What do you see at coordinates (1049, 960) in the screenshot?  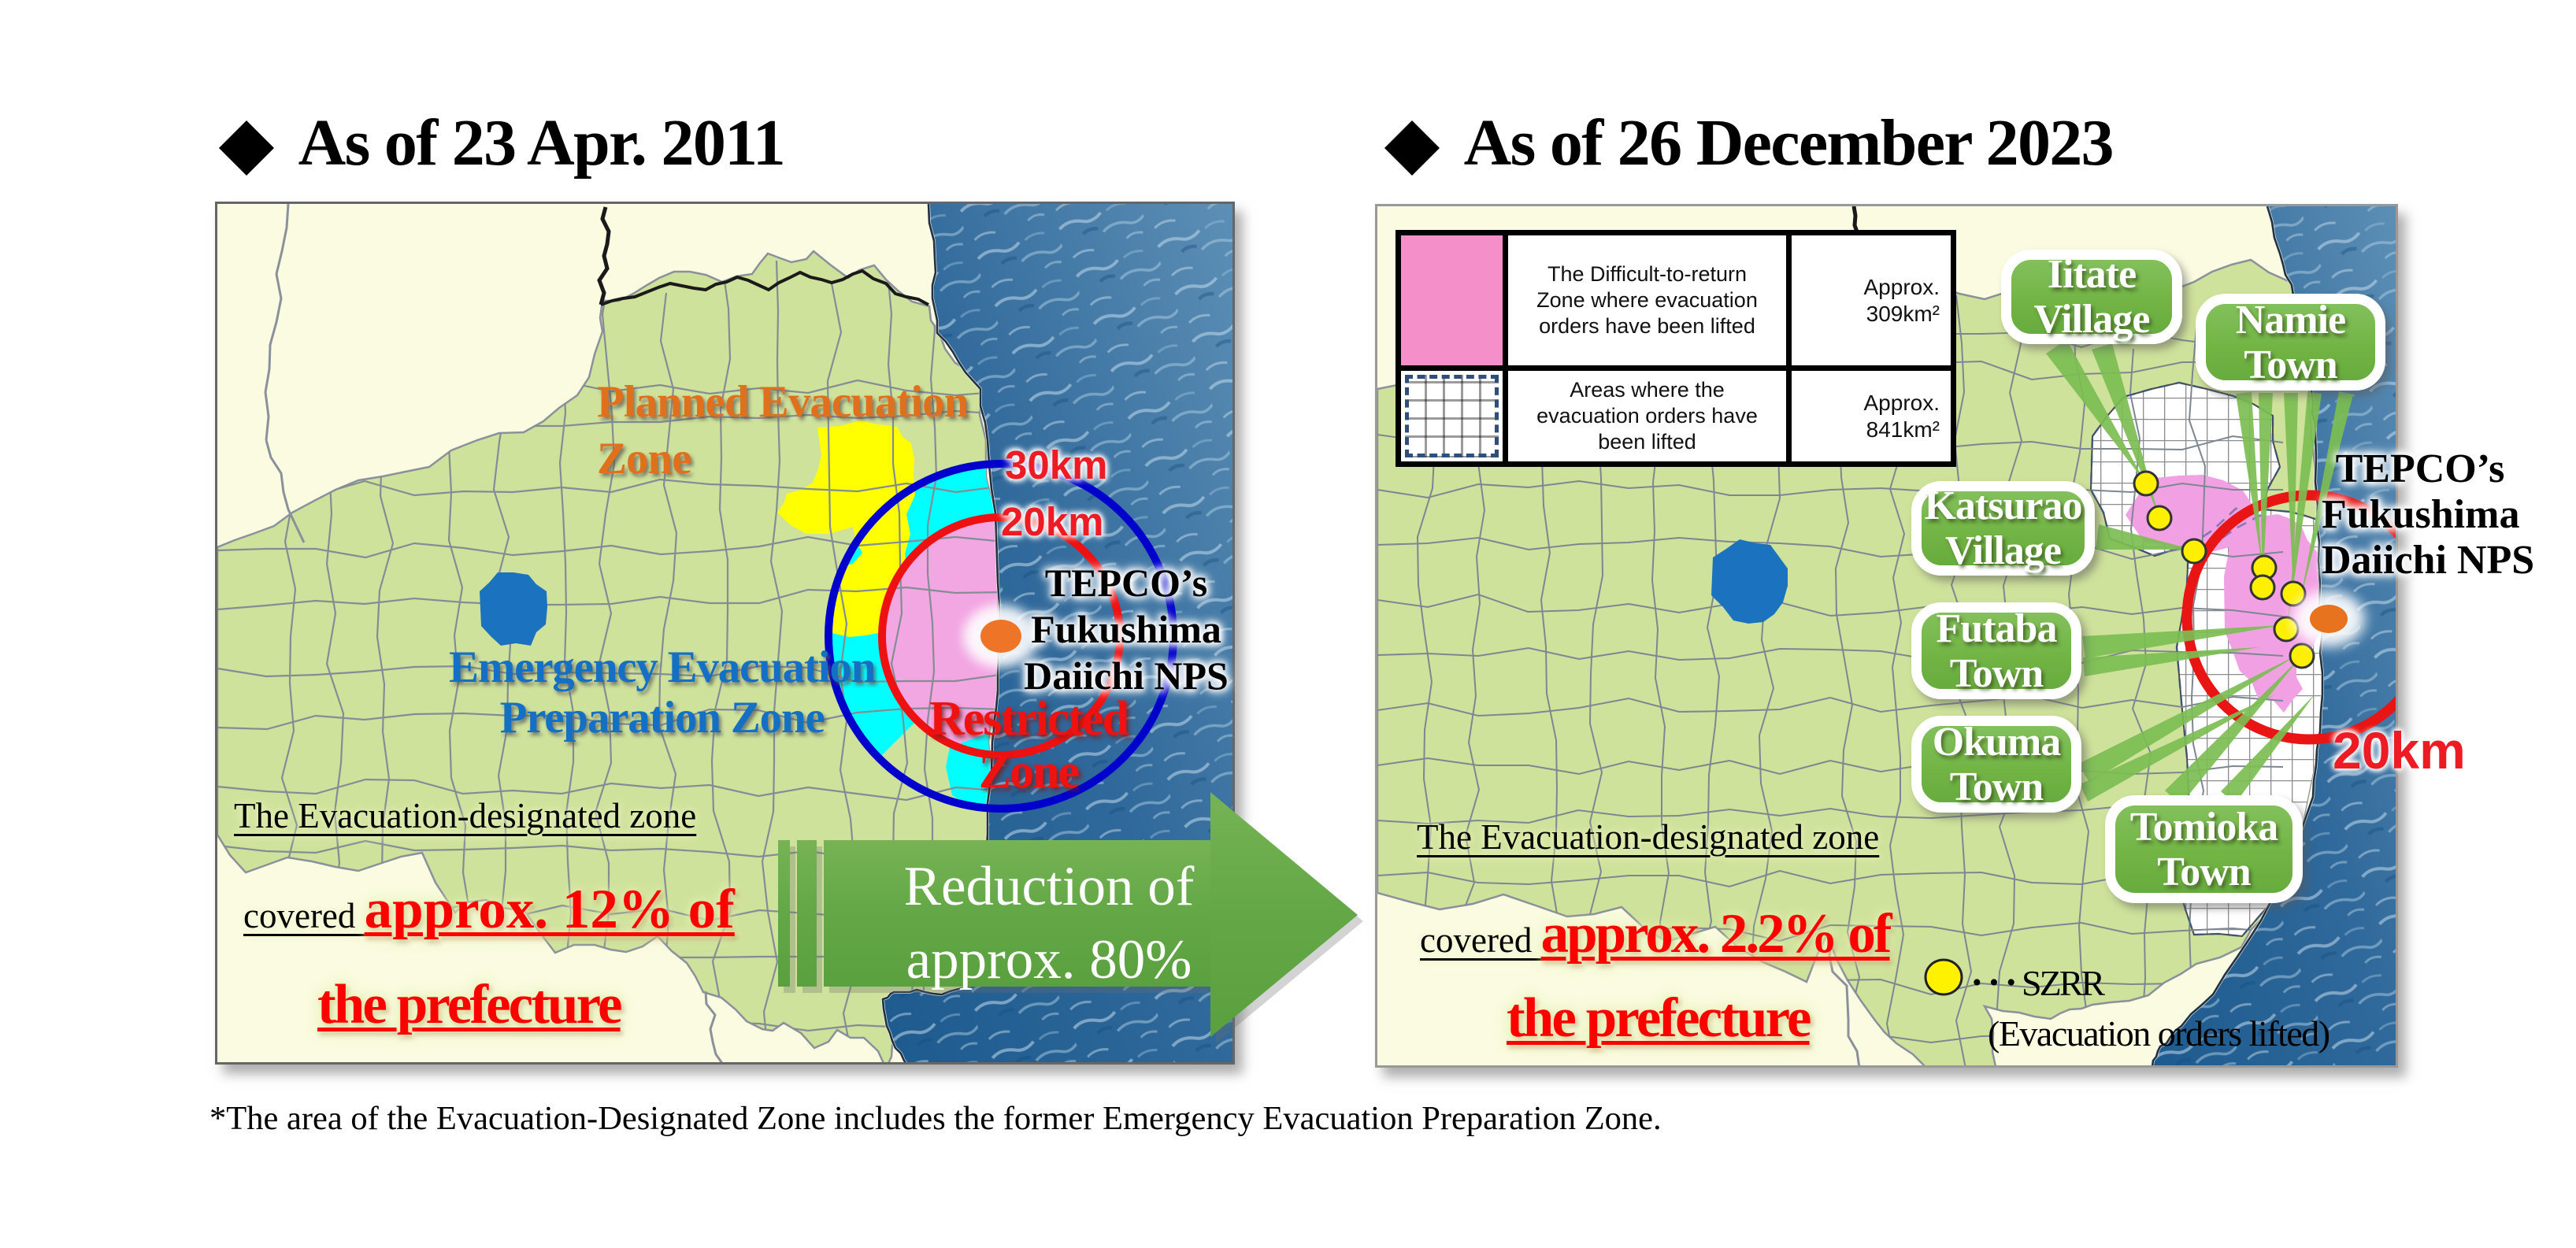 I see `svg-text: approx. 80%` at bounding box center [1049, 960].